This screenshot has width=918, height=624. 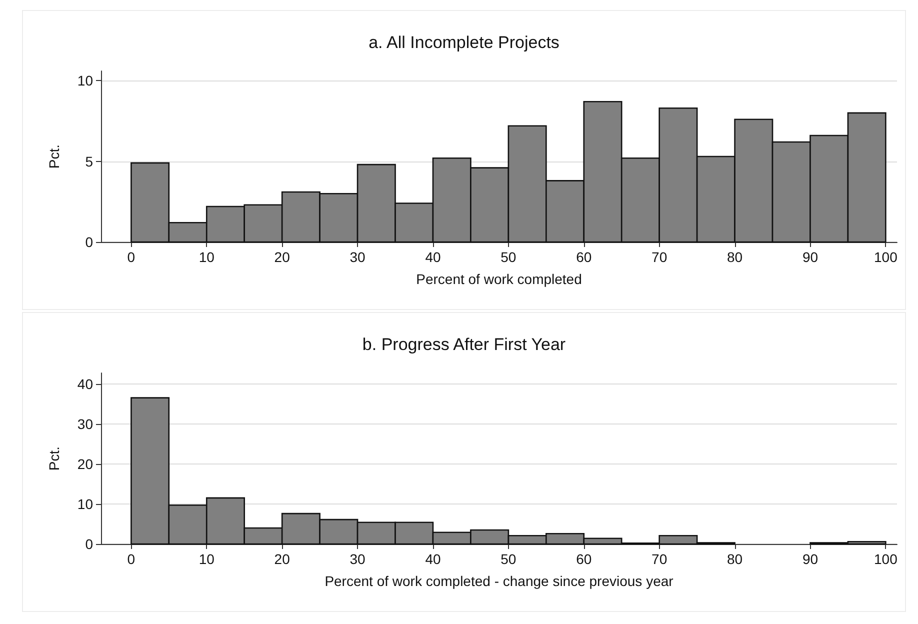 I want to click on chart-title: b. Progress After First Year, so click(x=464, y=344).